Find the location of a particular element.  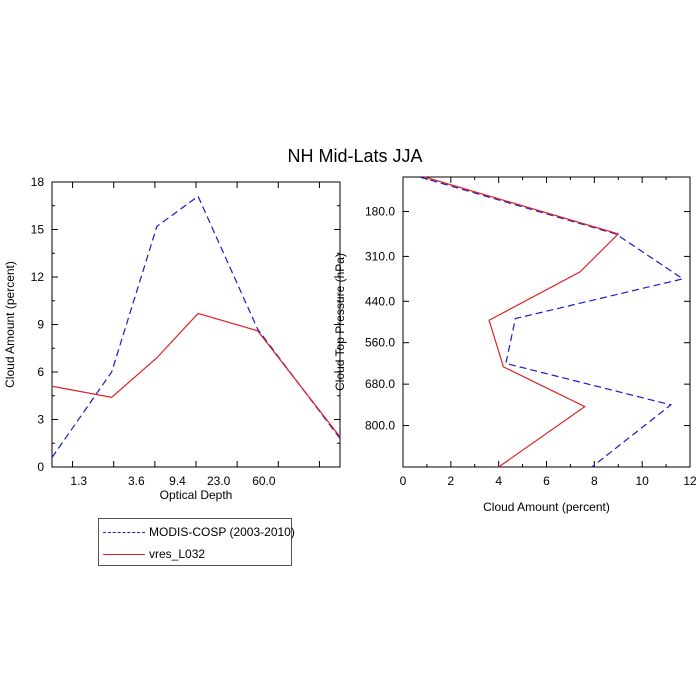

right-ytick-label: 440.0 is located at coordinates (380, 301).